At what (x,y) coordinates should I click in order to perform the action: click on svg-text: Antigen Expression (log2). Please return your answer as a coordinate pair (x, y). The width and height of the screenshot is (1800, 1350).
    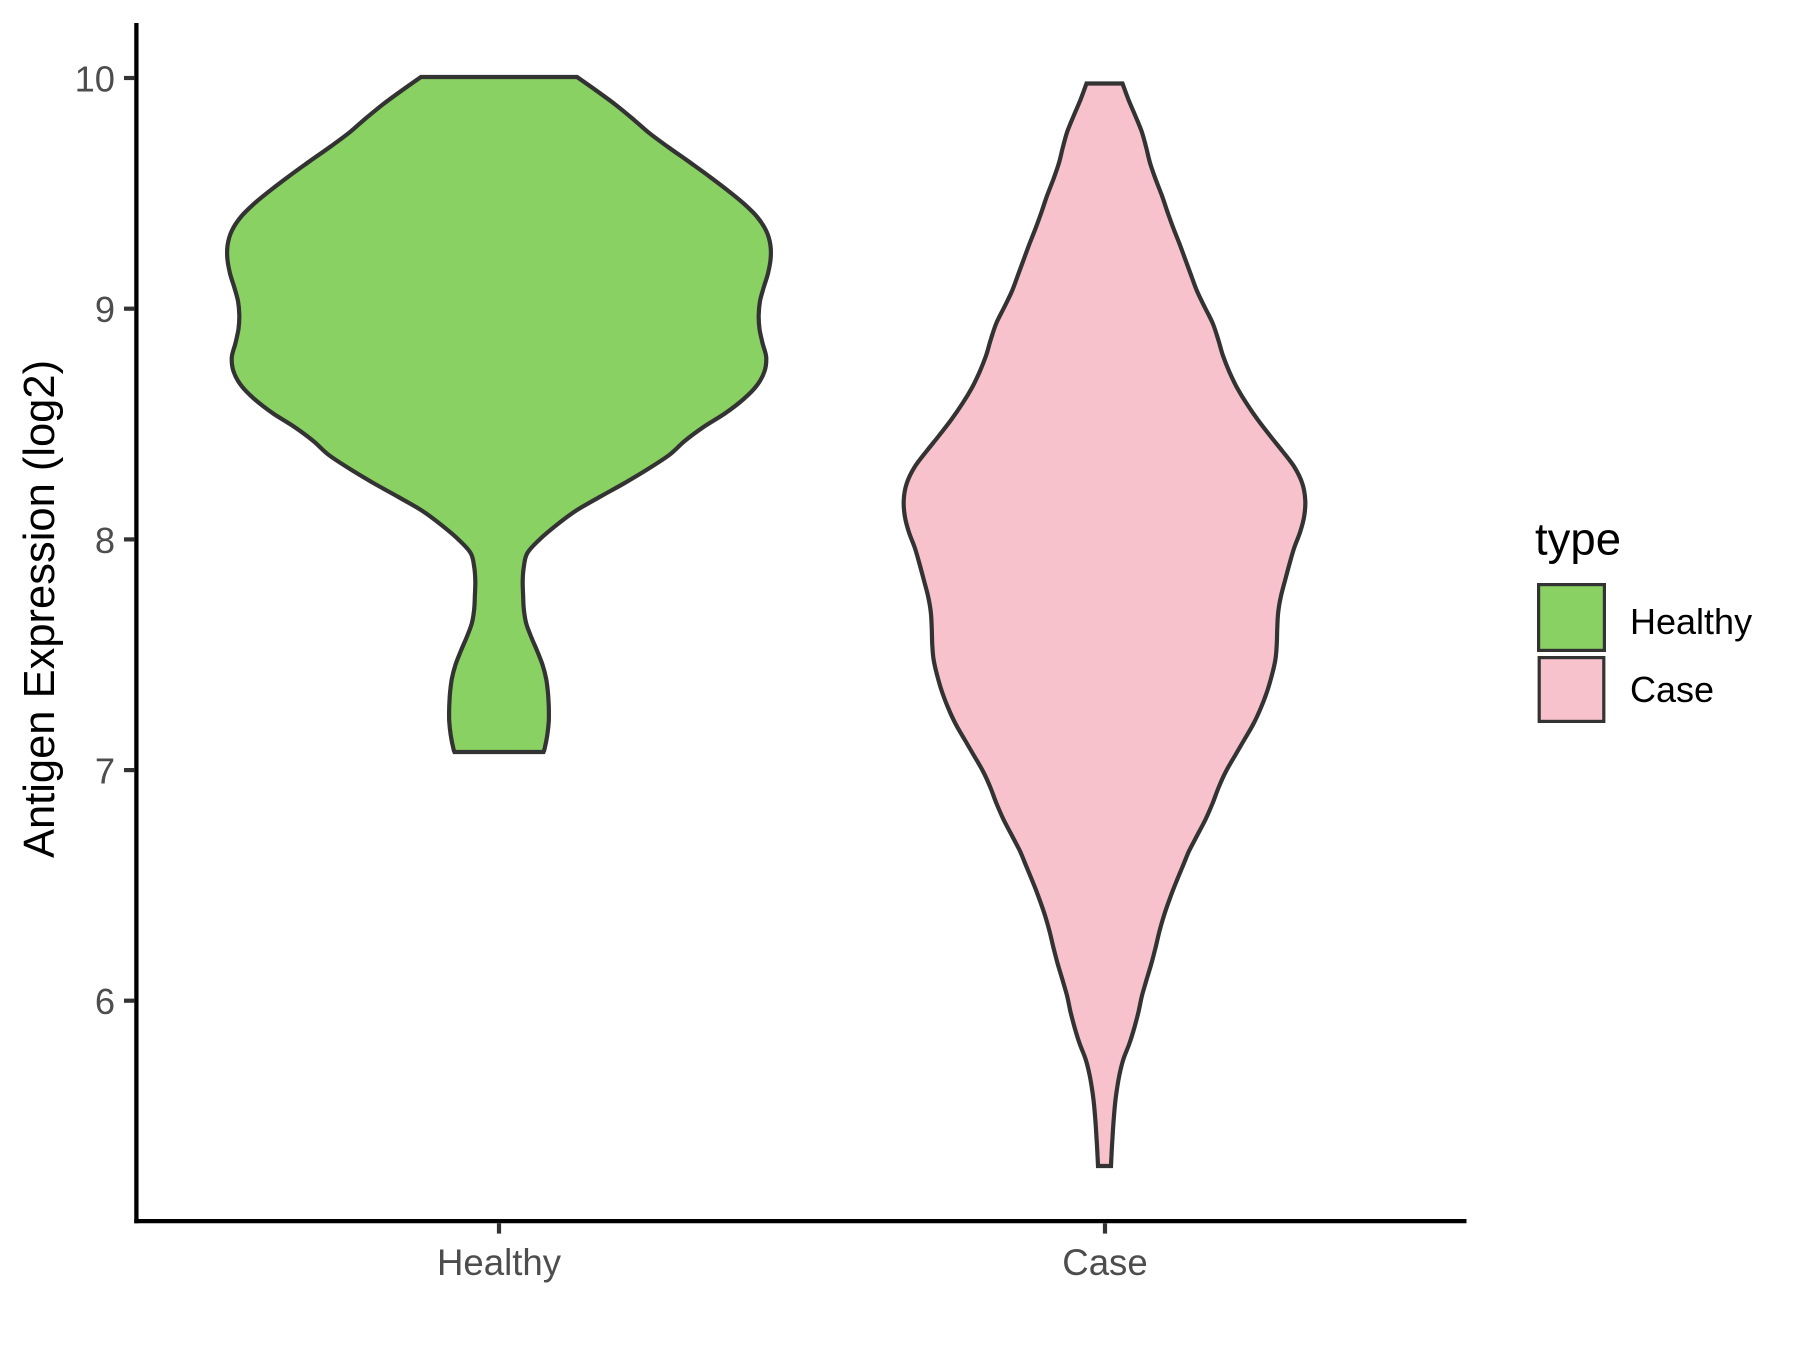
    Looking at the image, I should click on (40, 609).